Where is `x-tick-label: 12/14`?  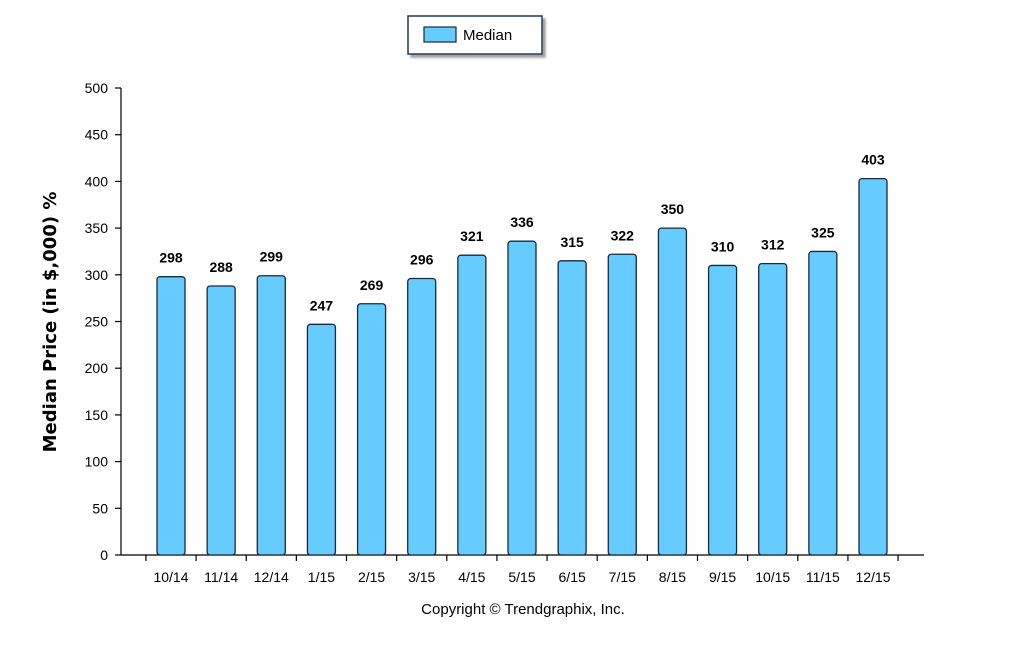
x-tick-label: 12/14 is located at coordinates (271, 577).